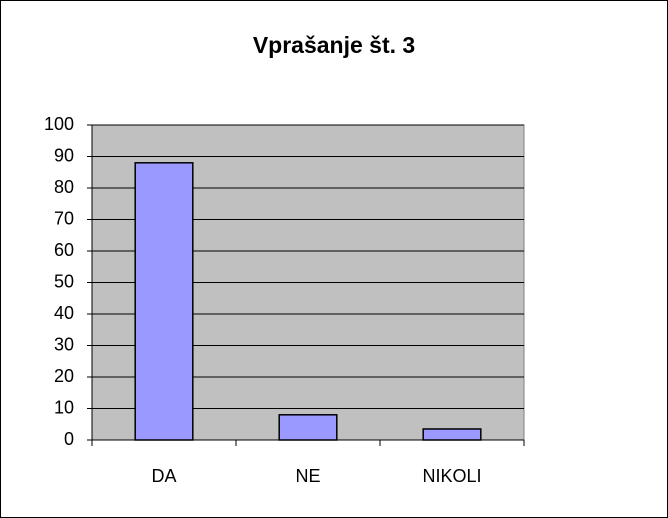  I want to click on x-tick-label: NIKOLI, so click(451, 476).